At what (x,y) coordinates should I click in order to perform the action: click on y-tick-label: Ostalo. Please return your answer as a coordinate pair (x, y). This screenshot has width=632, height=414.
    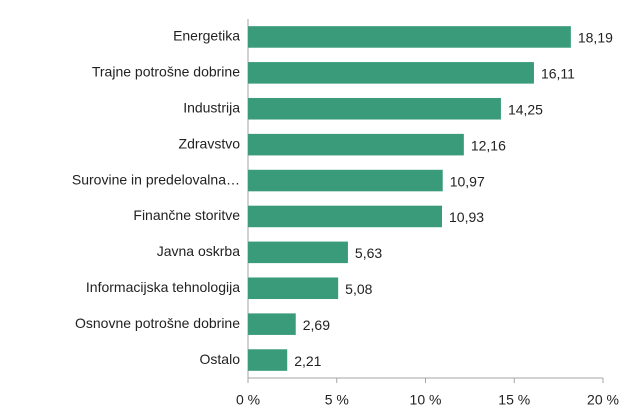
    Looking at the image, I should click on (220, 359).